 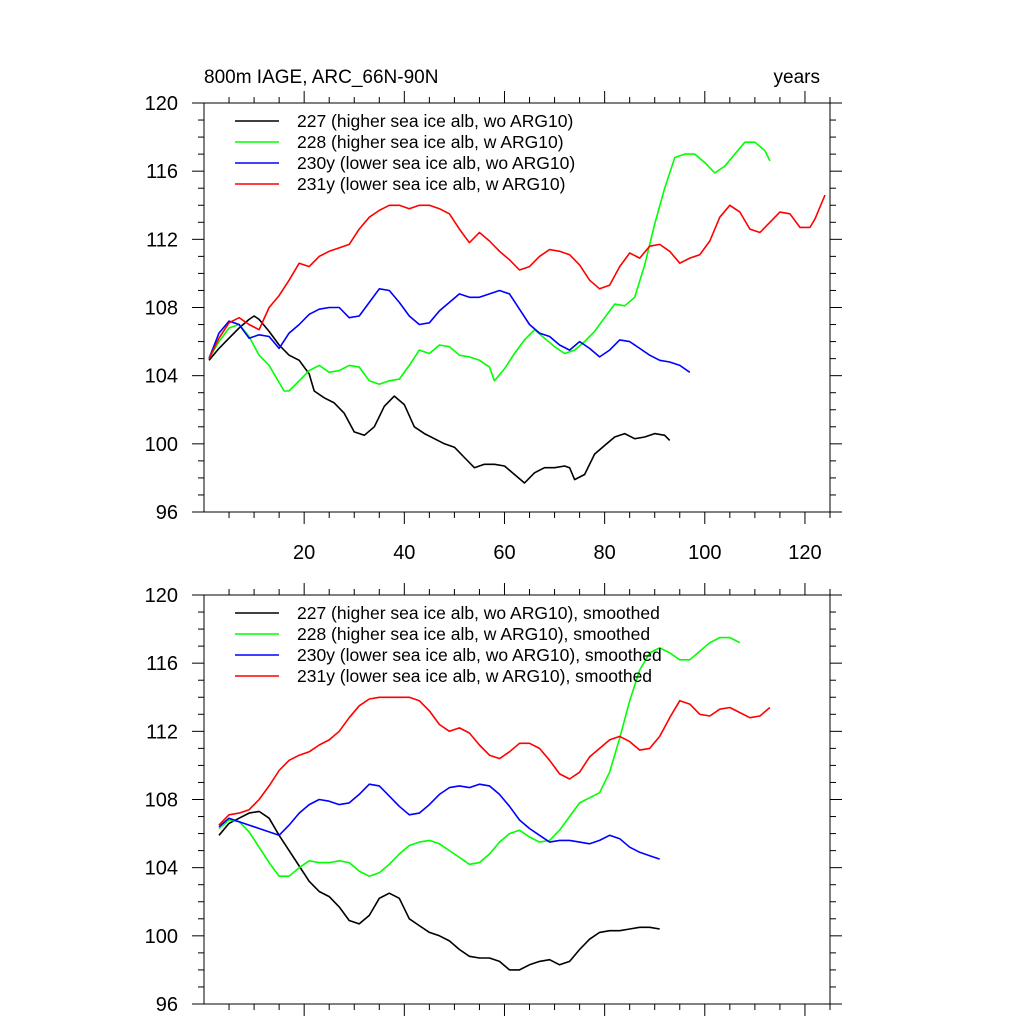 I want to click on bottom-ytick-label: 120, so click(x=161, y=596).